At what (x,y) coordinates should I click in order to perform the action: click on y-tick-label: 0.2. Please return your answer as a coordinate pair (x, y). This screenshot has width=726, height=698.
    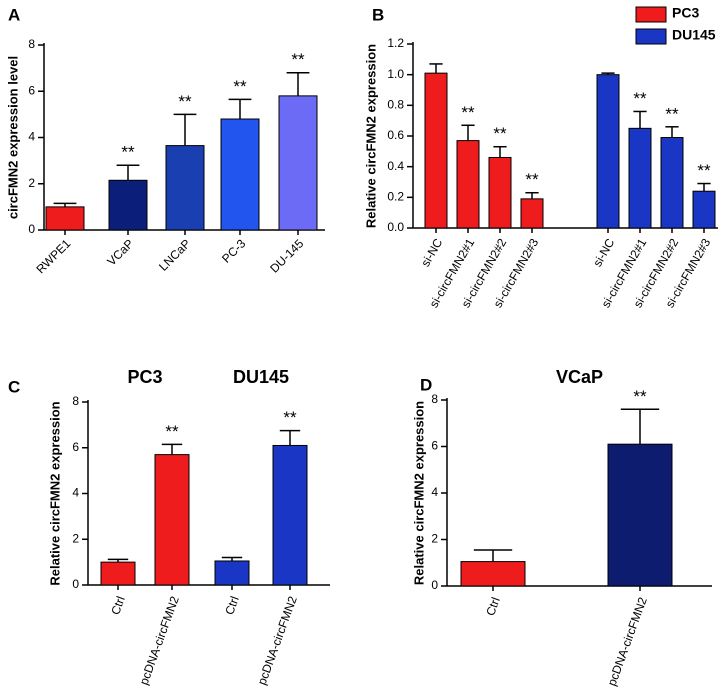
    Looking at the image, I should click on (395, 197).